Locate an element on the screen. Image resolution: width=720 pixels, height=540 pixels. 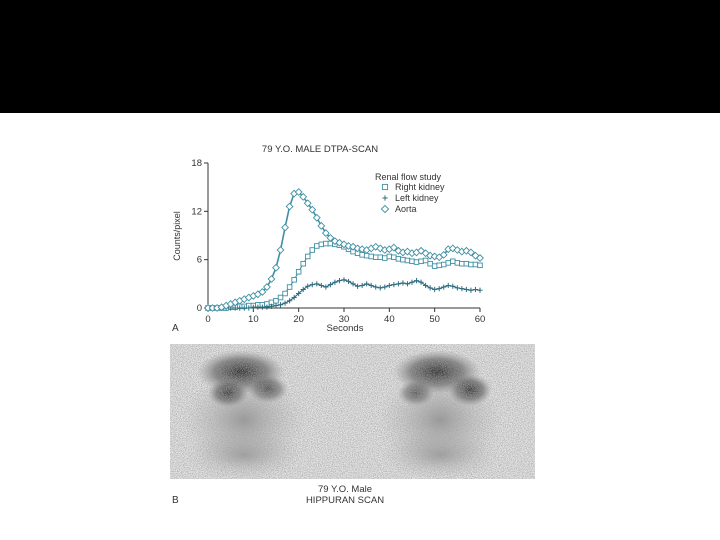
scan-caption-line2: HIPPURAN SCAN is located at coordinates (345, 500).